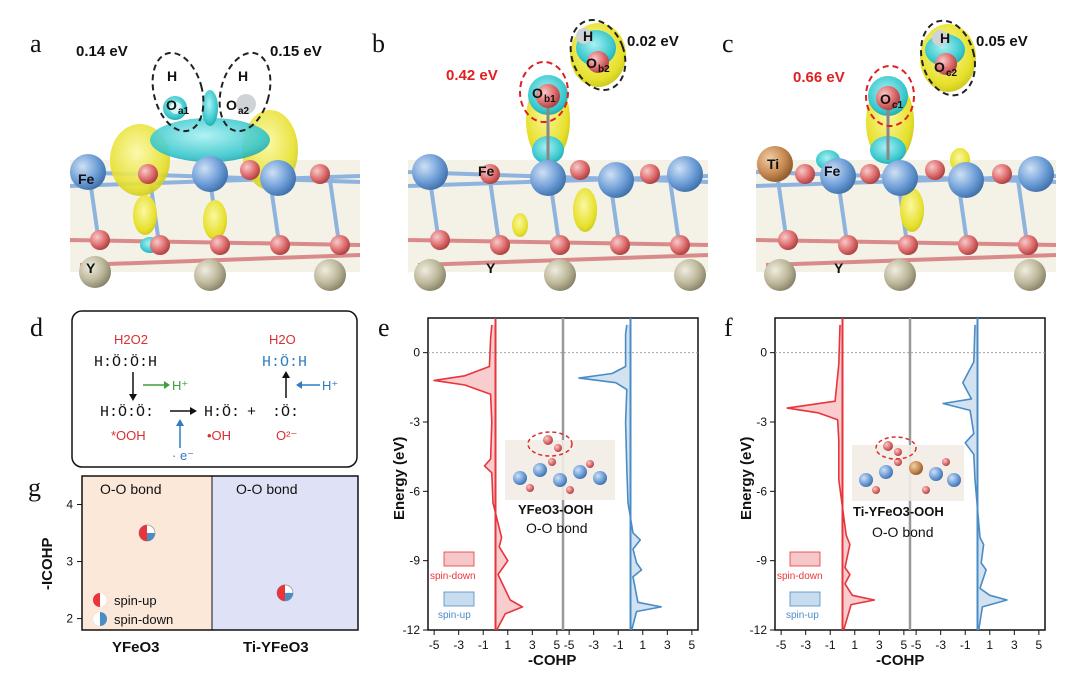  Describe the element at coordinates (172, 76) in the screenshot. I see `atom-h-a1: H` at that location.